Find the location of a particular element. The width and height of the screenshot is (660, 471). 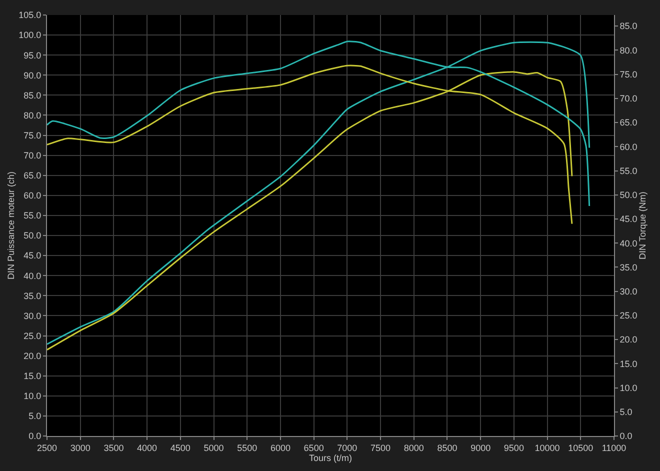

y2-tick-label: 25.0 is located at coordinates (629, 315).